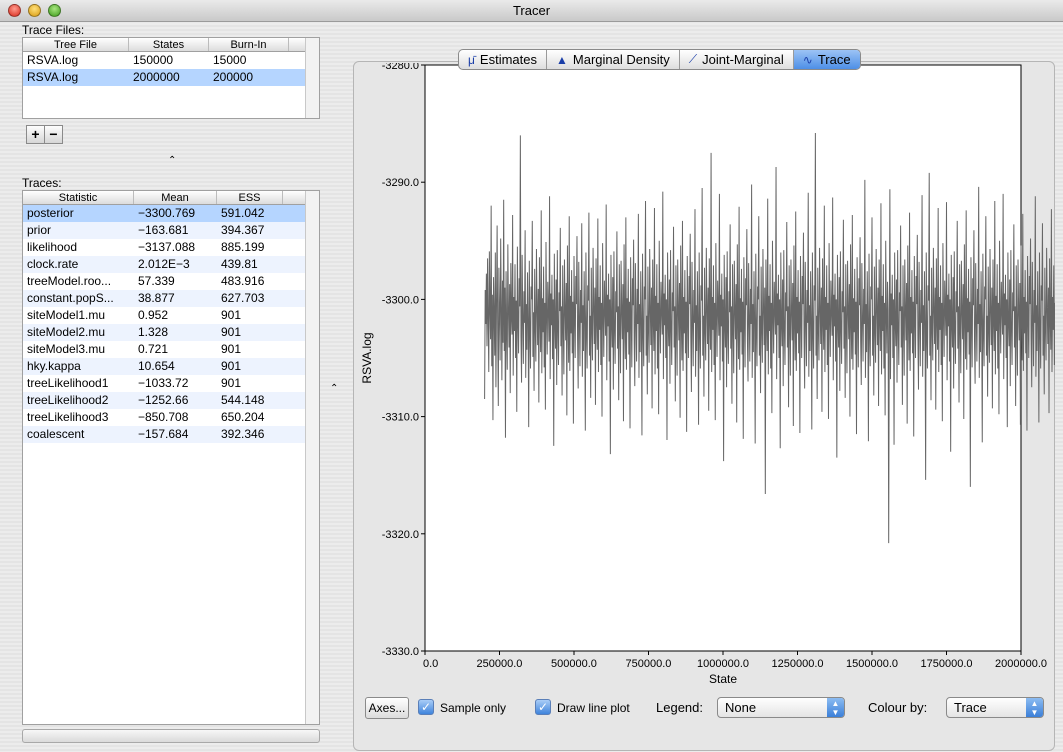 Image resolution: width=1063 pixels, height=752 pixels. Describe the element at coordinates (400, 418) in the screenshot. I see `y-tick-label: -3310.0` at that location.